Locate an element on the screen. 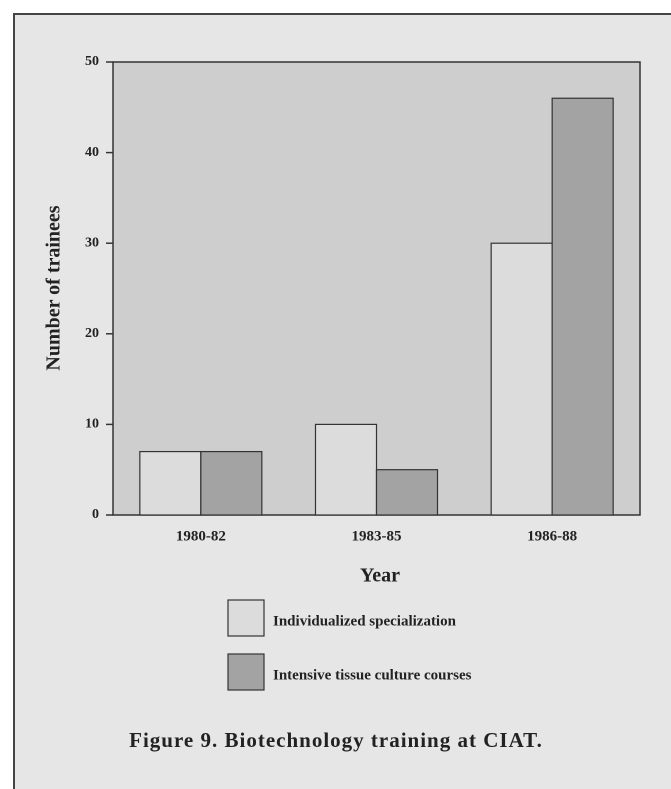 The image size is (671, 789). legend-label: Intensive tissue culture courses is located at coordinates (372, 675).